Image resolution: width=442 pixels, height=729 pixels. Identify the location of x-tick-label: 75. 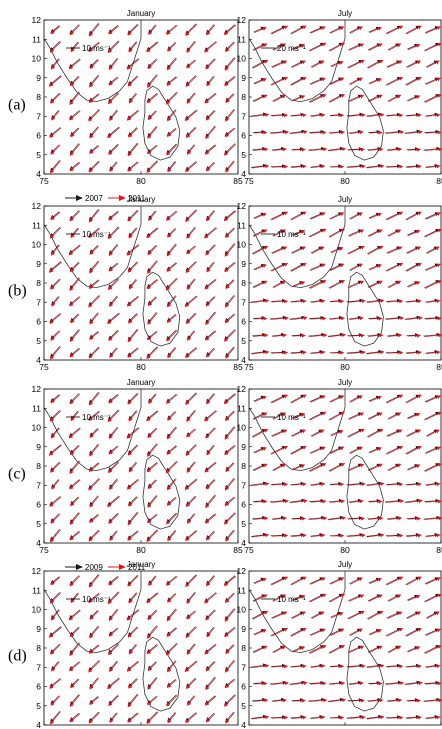
(249, 181).